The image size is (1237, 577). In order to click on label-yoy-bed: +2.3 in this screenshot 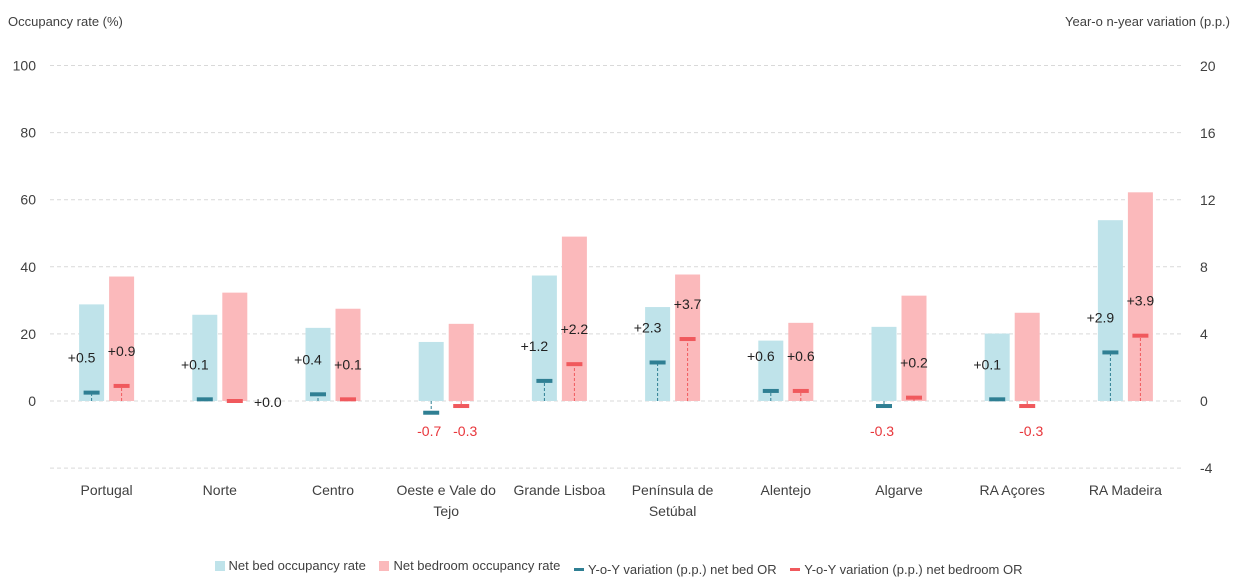, I will do `click(648, 327)`.